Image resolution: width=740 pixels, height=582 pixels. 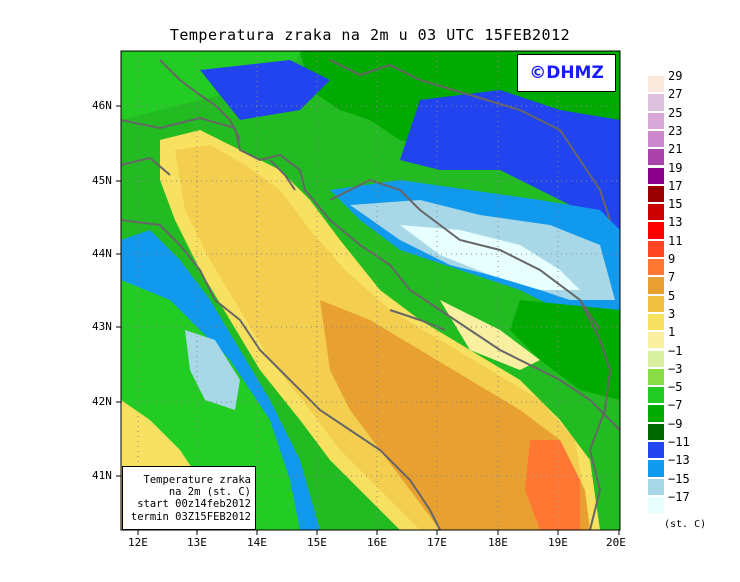 I want to click on legend-label: −17, so click(x=679, y=496).